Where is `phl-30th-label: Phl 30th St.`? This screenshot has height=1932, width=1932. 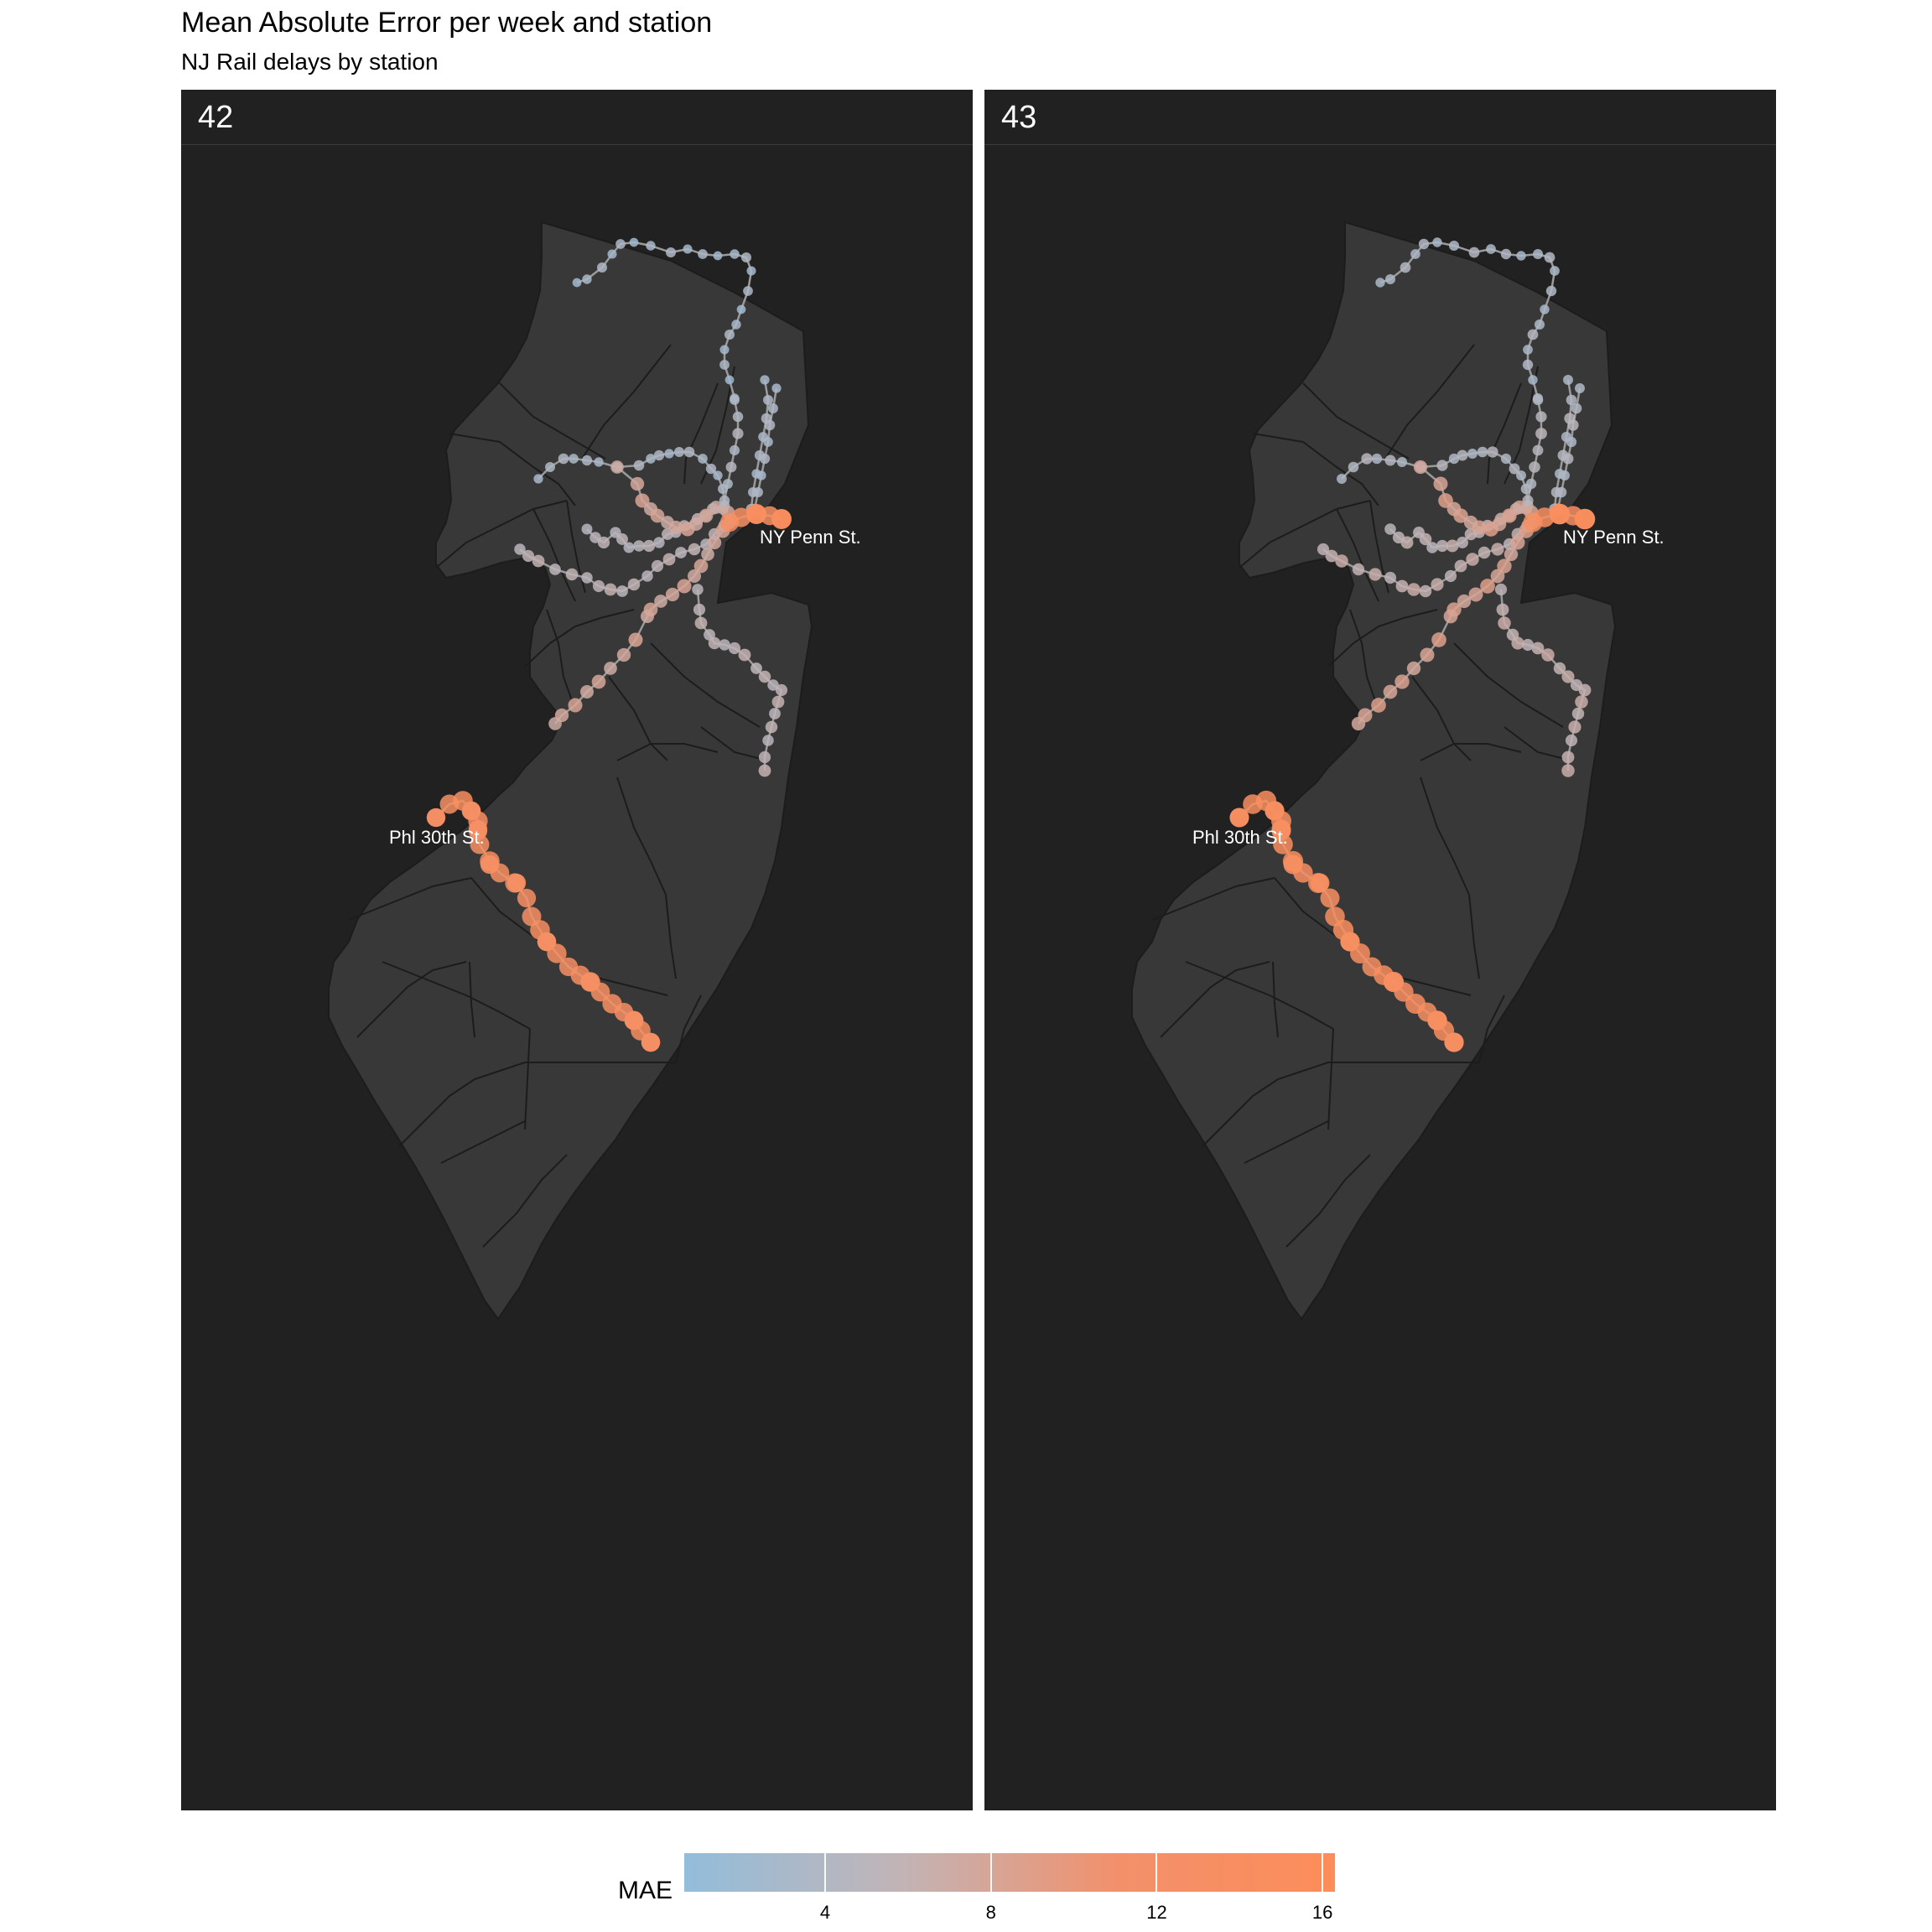 phl-30th-label: Phl 30th St. is located at coordinates (1240, 837).